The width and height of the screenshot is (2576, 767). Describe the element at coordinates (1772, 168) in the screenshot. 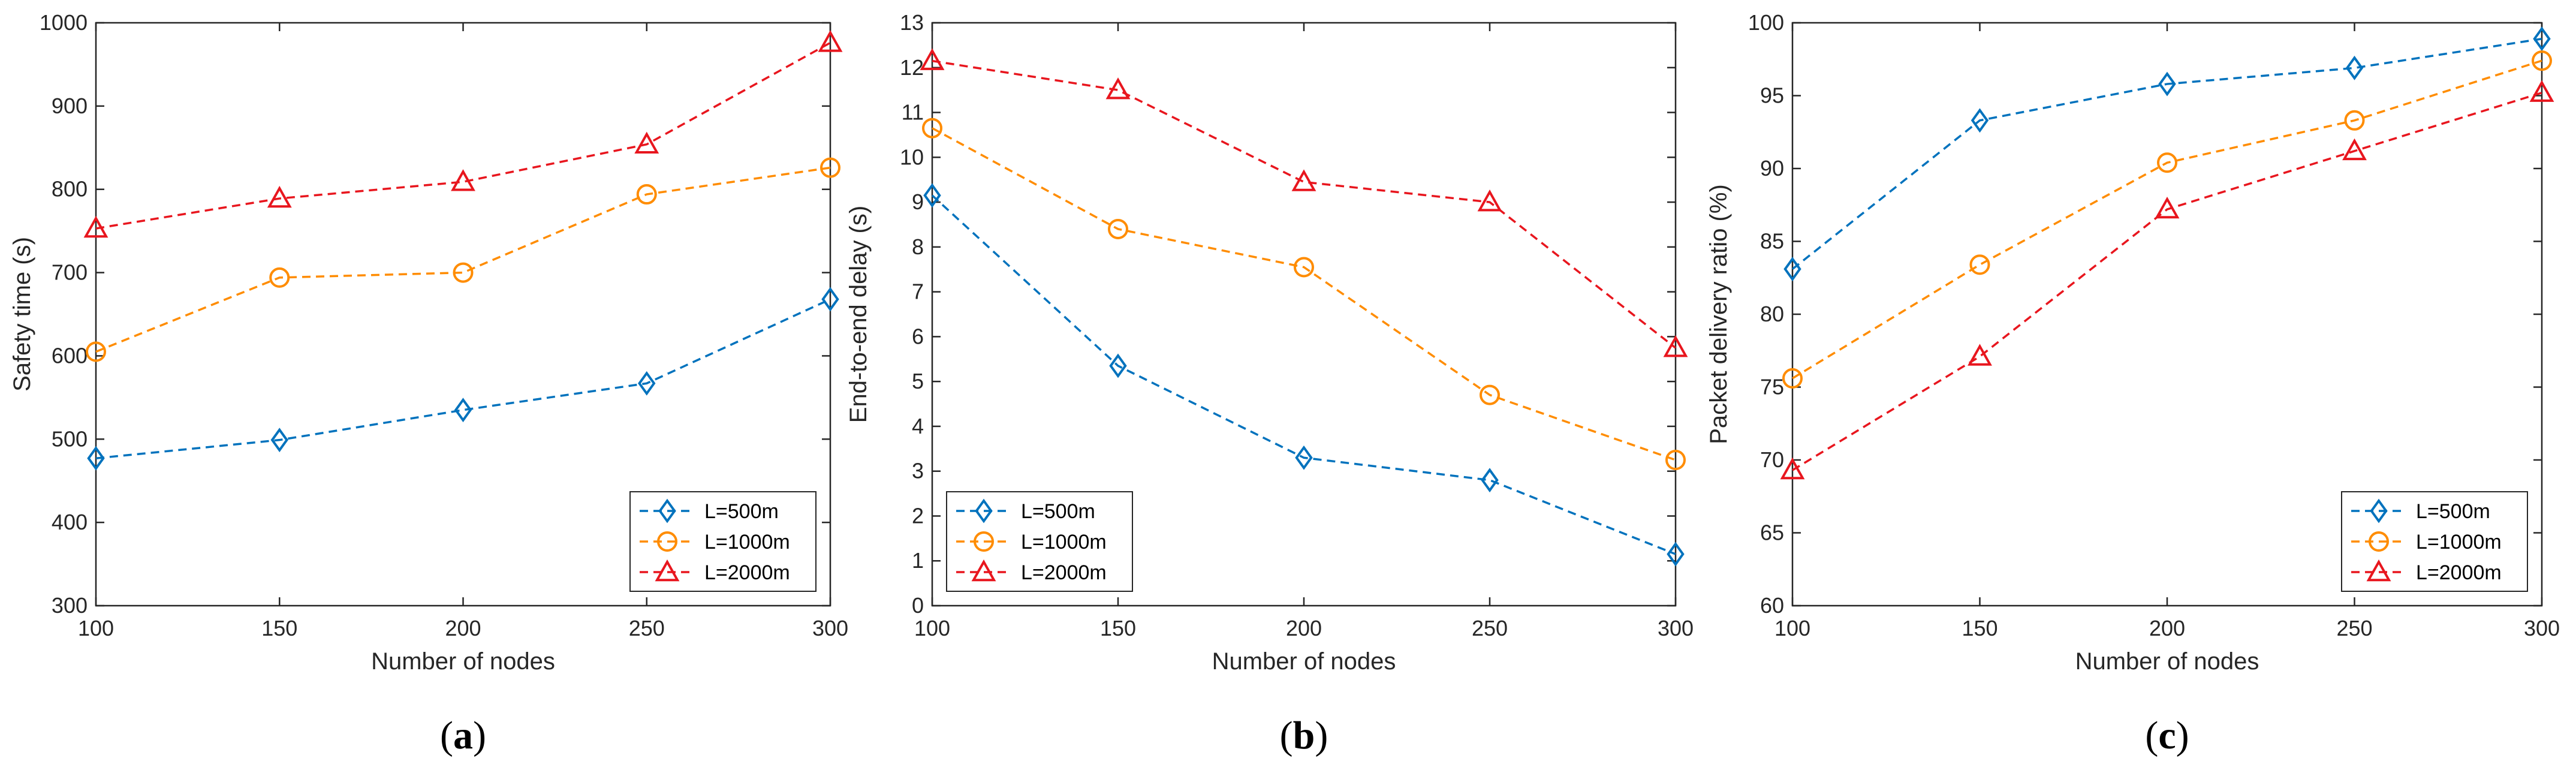

I see `y-tick-label: 90` at that location.